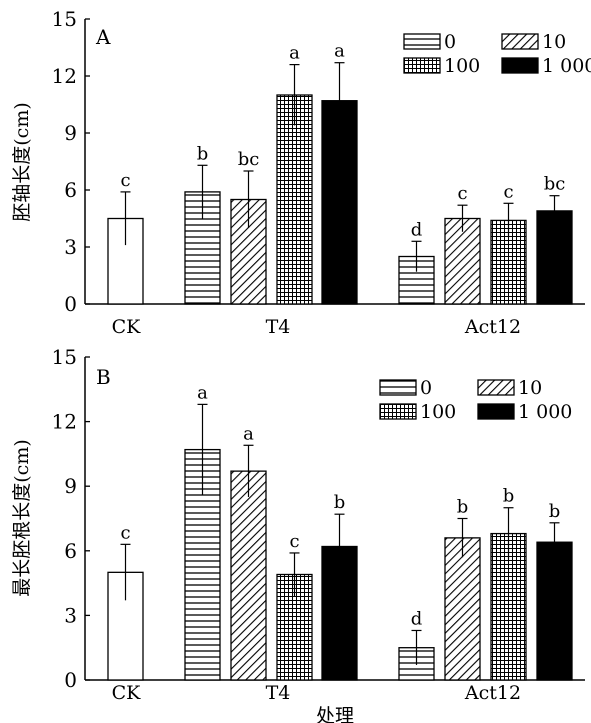 This screenshot has width=591, height=723. What do you see at coordinates (335, 714) in the screenshot?
I see `x-axis-title: 处理` at bounding box center [335, 714].